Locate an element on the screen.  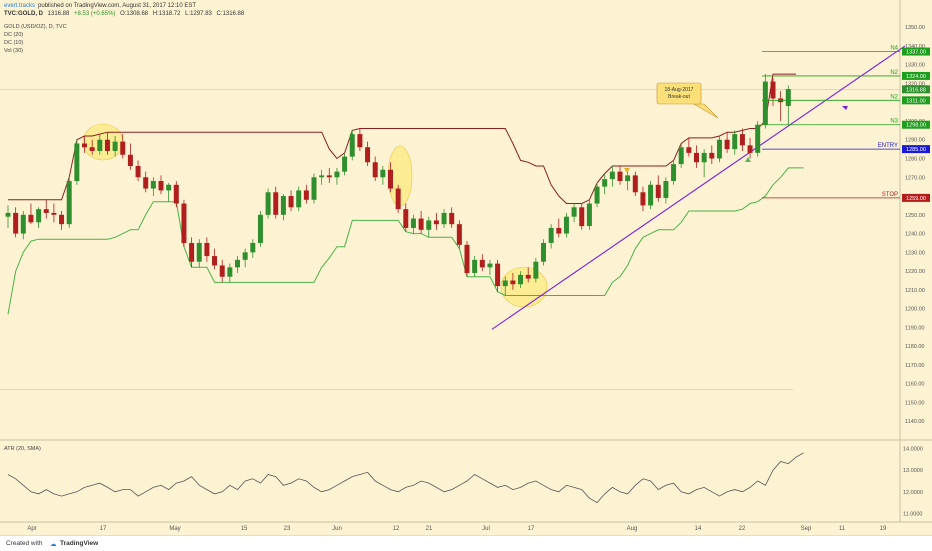
price-tick-label: 1280.00 is located at coordinates (915, 160).